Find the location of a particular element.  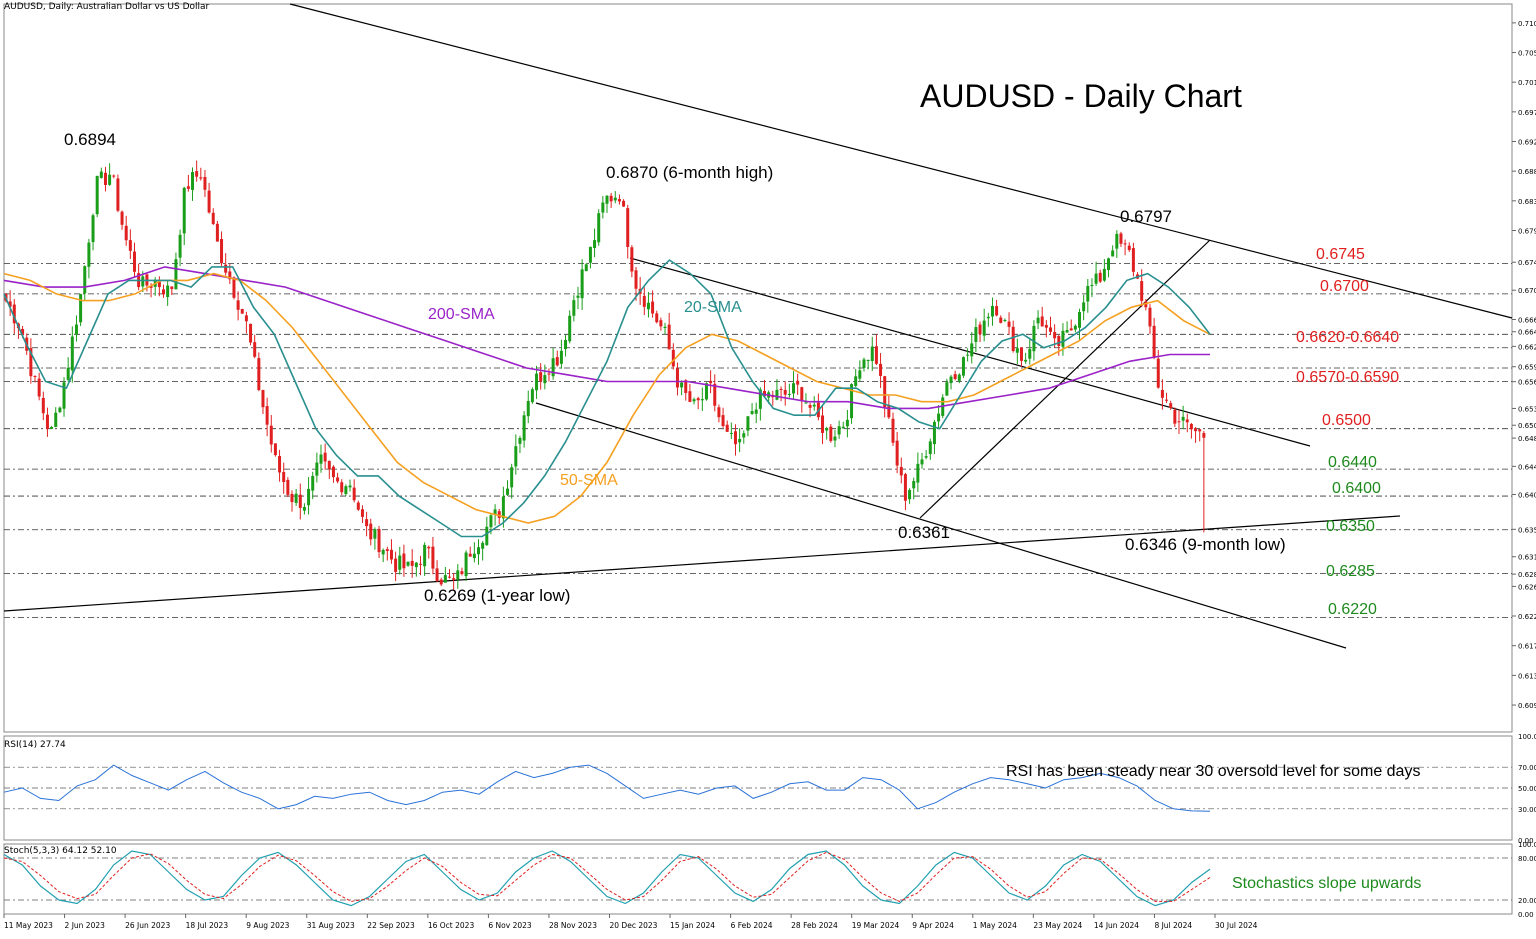

y-tick-label: 0.60900 is located at coordinates (1527, 706).